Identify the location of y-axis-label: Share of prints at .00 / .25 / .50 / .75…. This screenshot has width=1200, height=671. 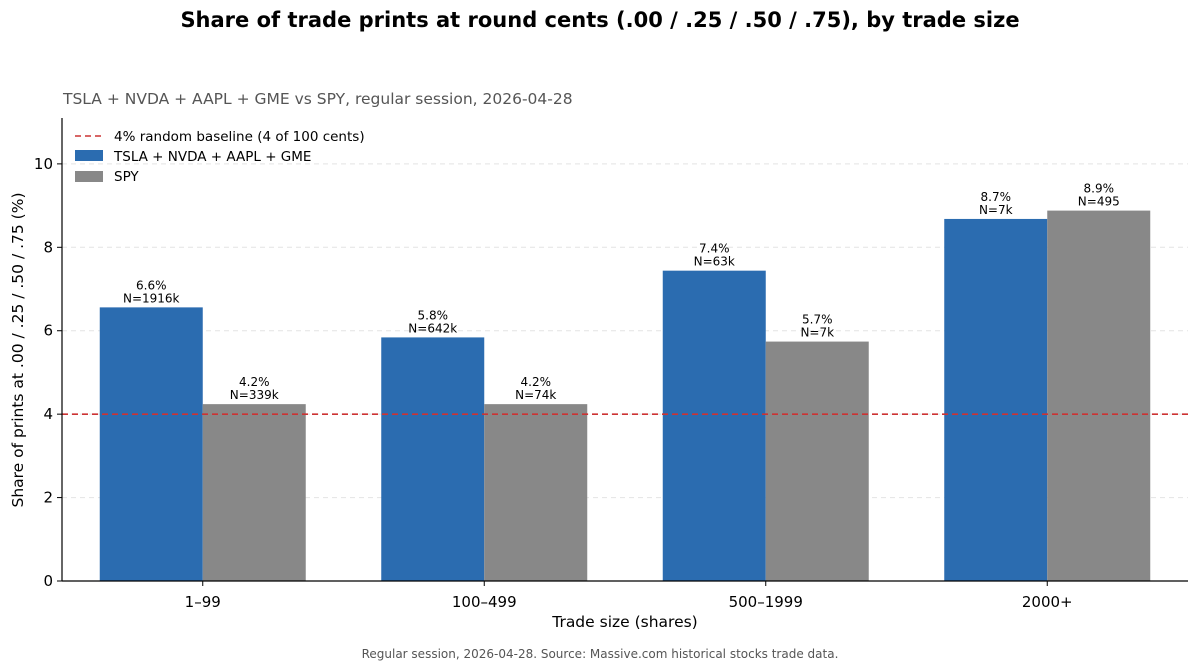
(18, 349).